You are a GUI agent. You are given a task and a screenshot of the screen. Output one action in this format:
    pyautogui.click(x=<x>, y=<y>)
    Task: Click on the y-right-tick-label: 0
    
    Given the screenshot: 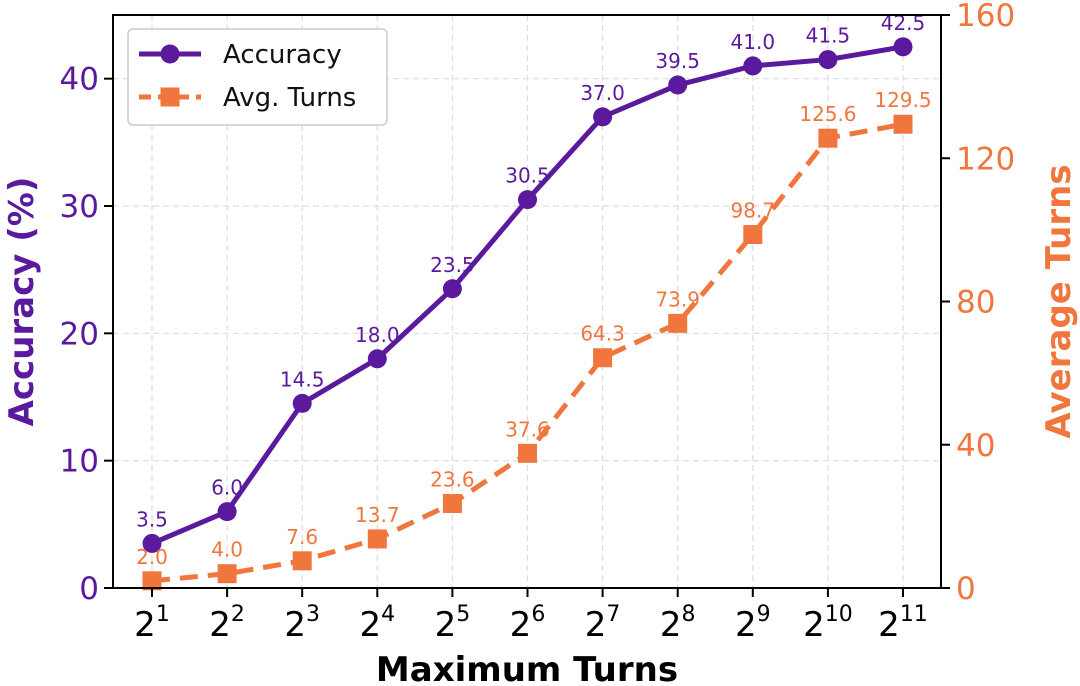 What is the action you would take?
    pyautogui.click(x=966, y=589)
    